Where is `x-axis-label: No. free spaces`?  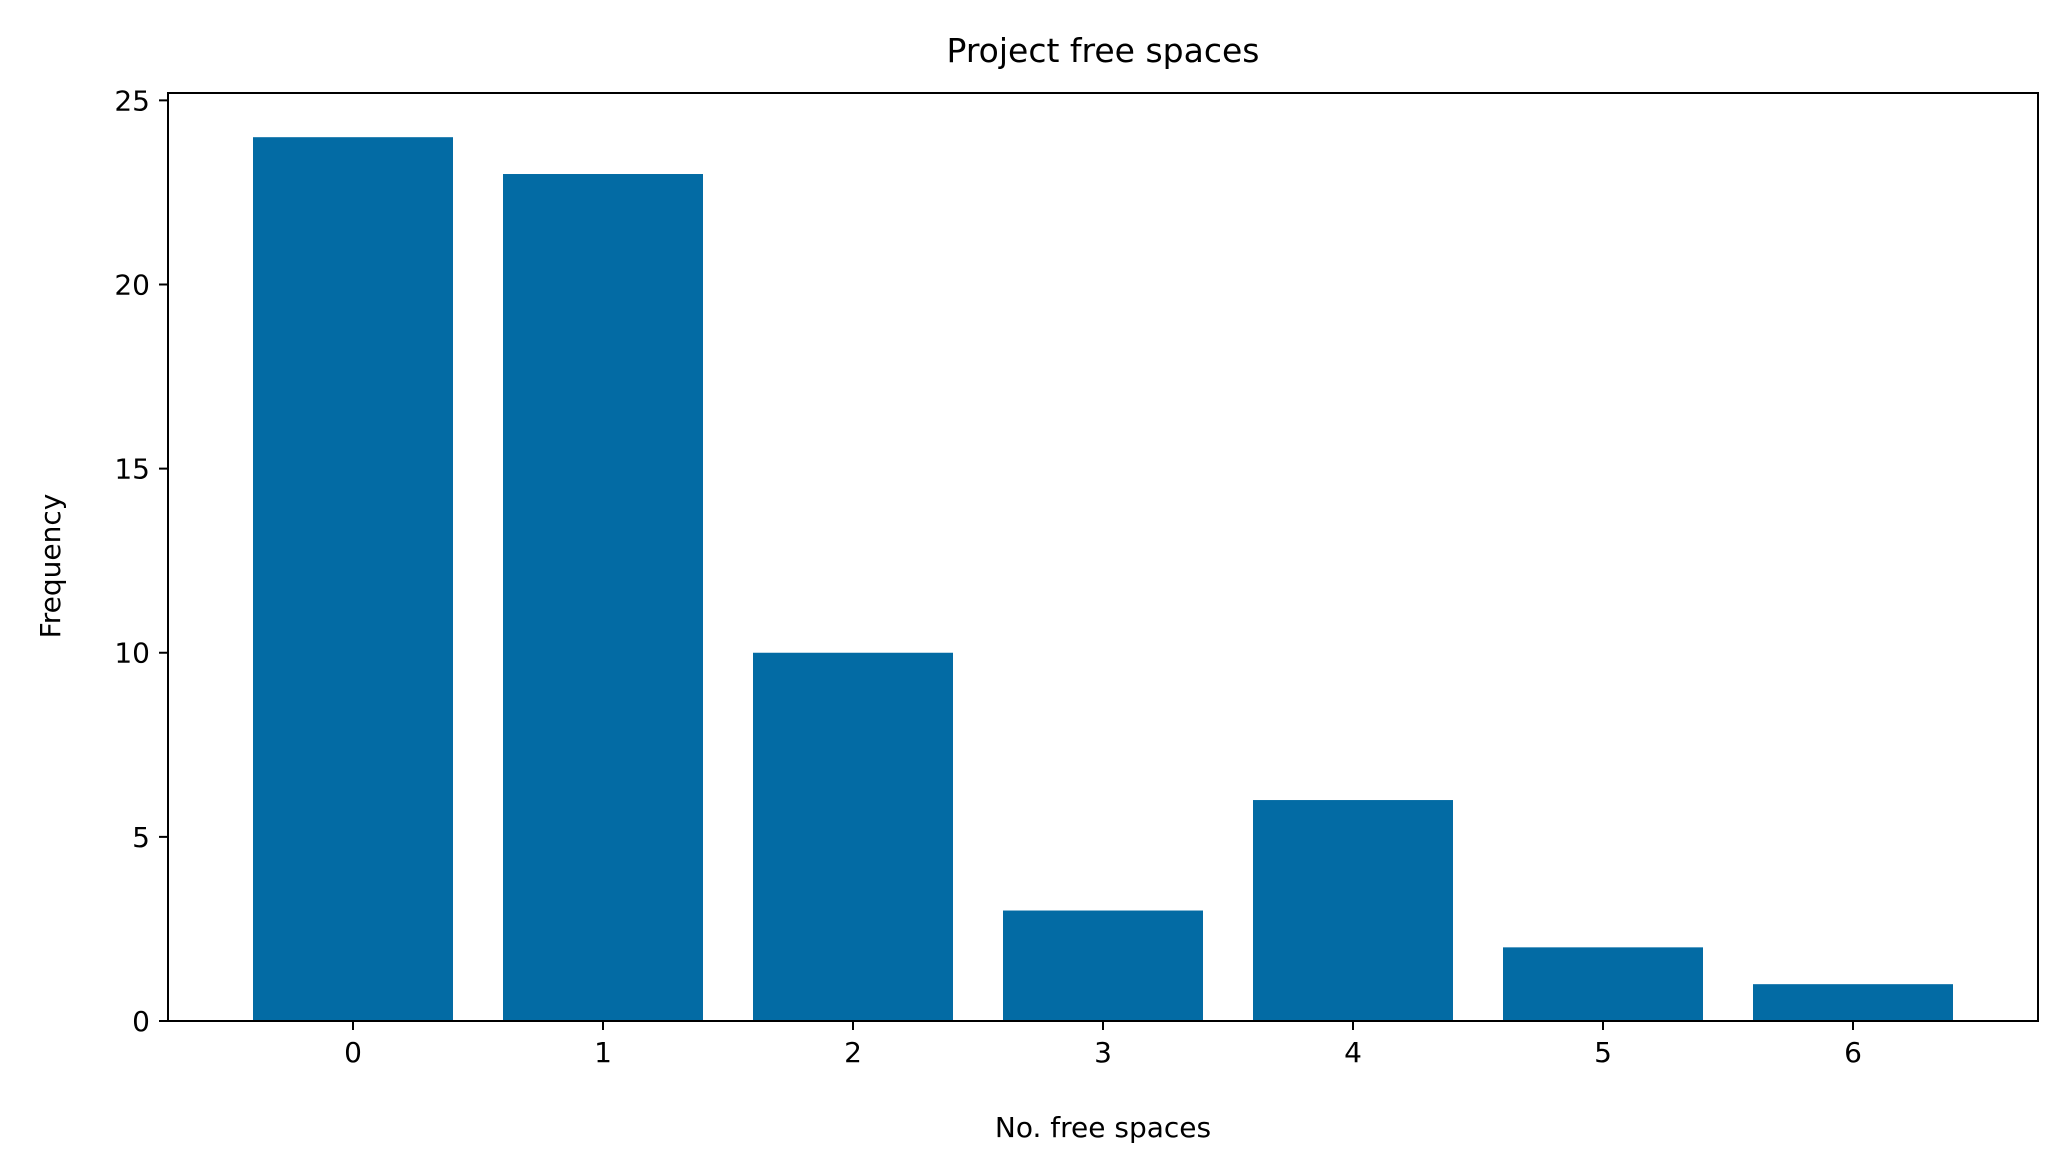 x-axis-label: No. free spaces is located at coordinates (1103, 1127).